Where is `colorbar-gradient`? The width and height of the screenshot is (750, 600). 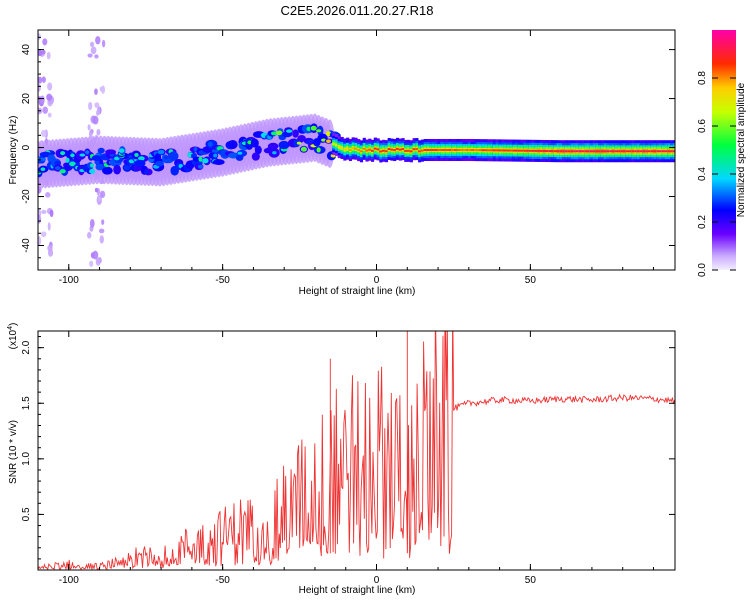 colorbar-gradient is located at coordinates (724, 150).